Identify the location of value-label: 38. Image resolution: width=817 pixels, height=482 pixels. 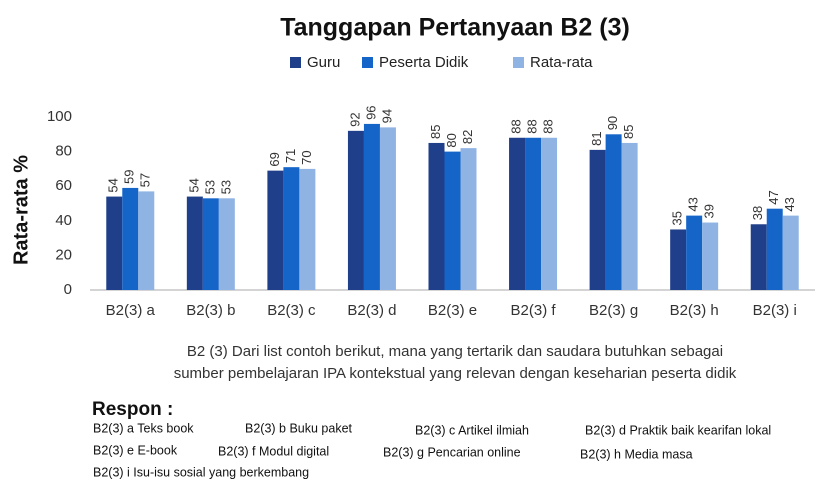
(757, 213).